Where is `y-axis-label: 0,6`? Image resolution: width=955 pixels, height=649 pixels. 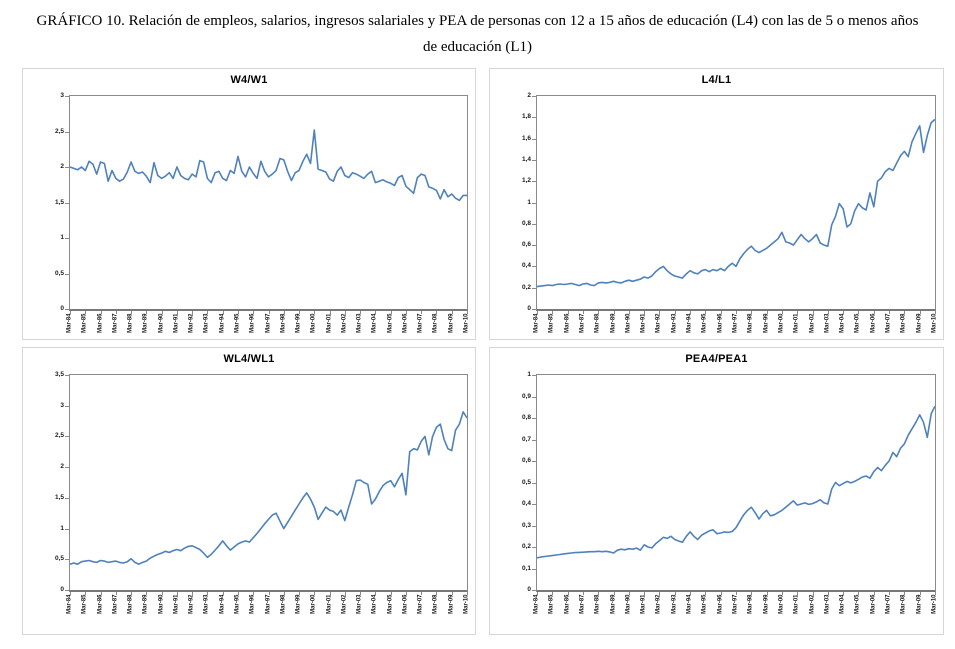
y-axis-label: 0,6 is located at coordinates (526, 460).